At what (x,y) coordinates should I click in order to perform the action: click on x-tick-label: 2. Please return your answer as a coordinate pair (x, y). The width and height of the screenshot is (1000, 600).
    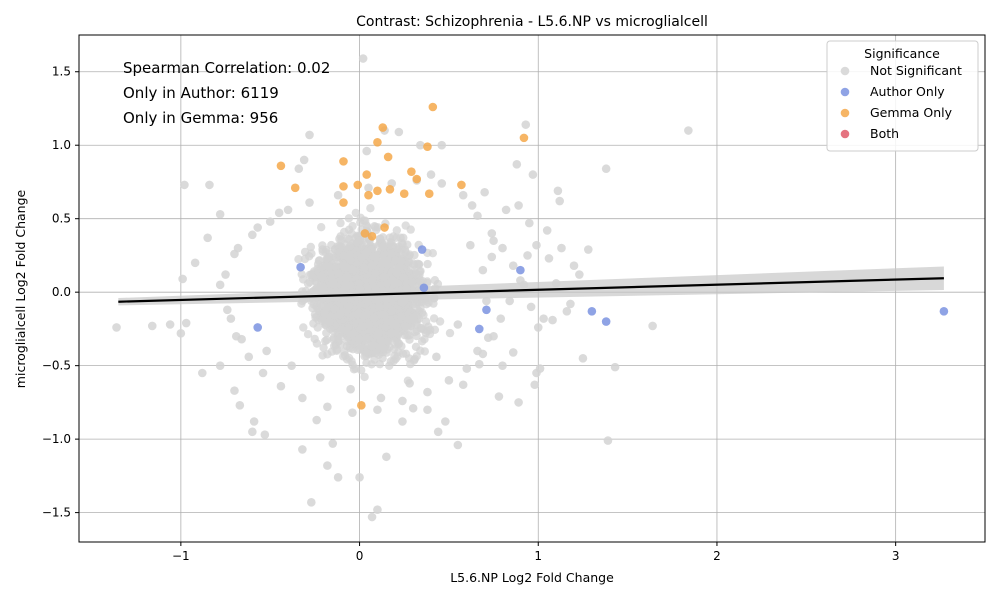
    Looking at the image, I should click on (717, 556).